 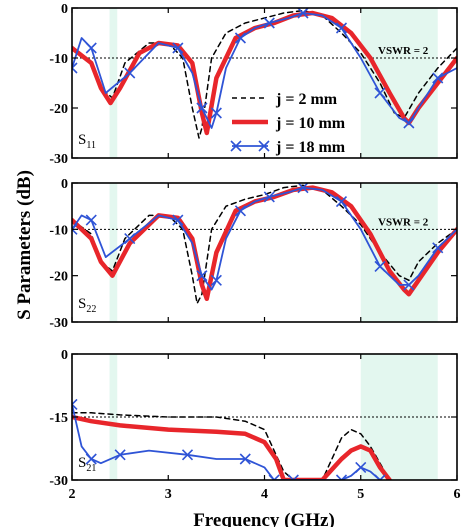 What do you see at coordinates (310, 147) in the screenshot?
I see `legend-label-j-18-mm: j = 18 mm` at bounding box center [310, 147].